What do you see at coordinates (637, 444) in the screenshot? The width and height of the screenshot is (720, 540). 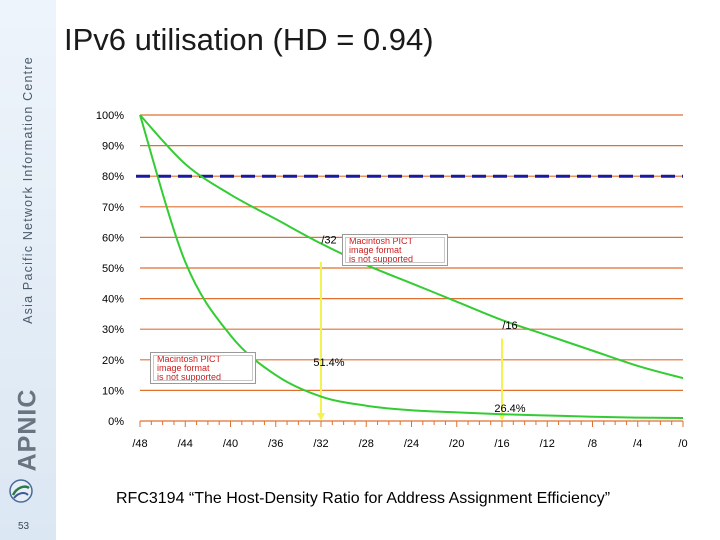 I see `x-tick-label: /4` at bounding box center [637, 444].